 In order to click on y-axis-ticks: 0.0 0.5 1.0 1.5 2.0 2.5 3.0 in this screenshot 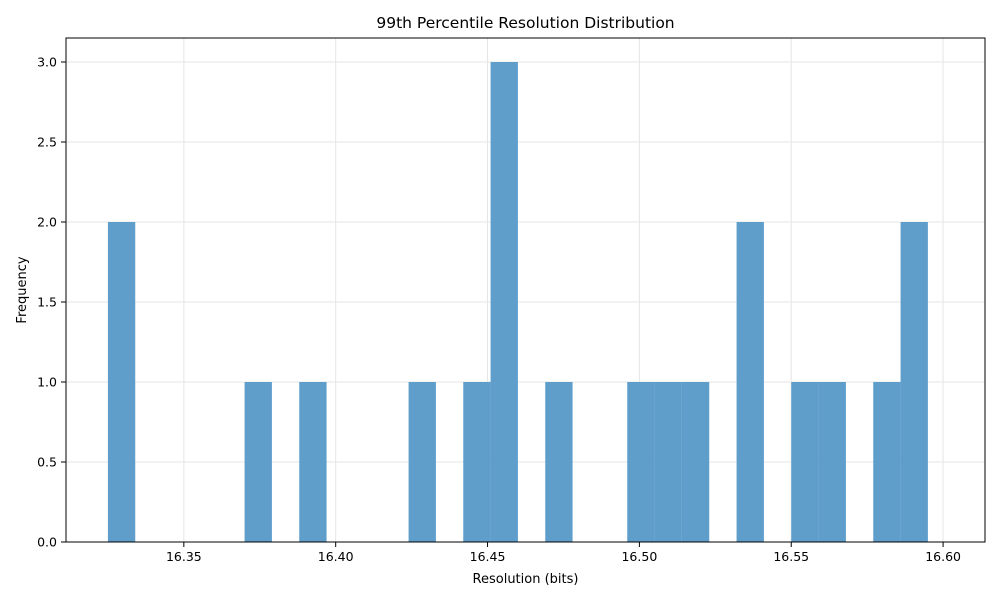, I will do `click(51, 302)`.